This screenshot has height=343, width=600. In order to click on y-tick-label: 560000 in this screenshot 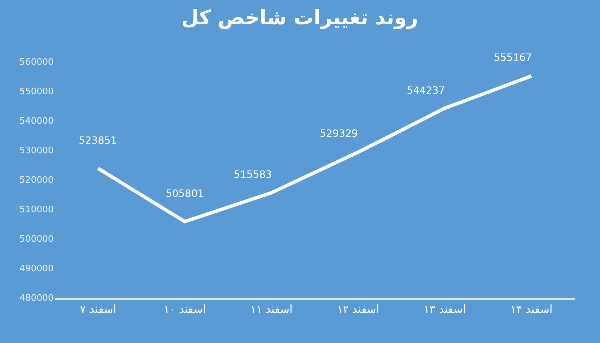, I will do `click(37, 63)`.